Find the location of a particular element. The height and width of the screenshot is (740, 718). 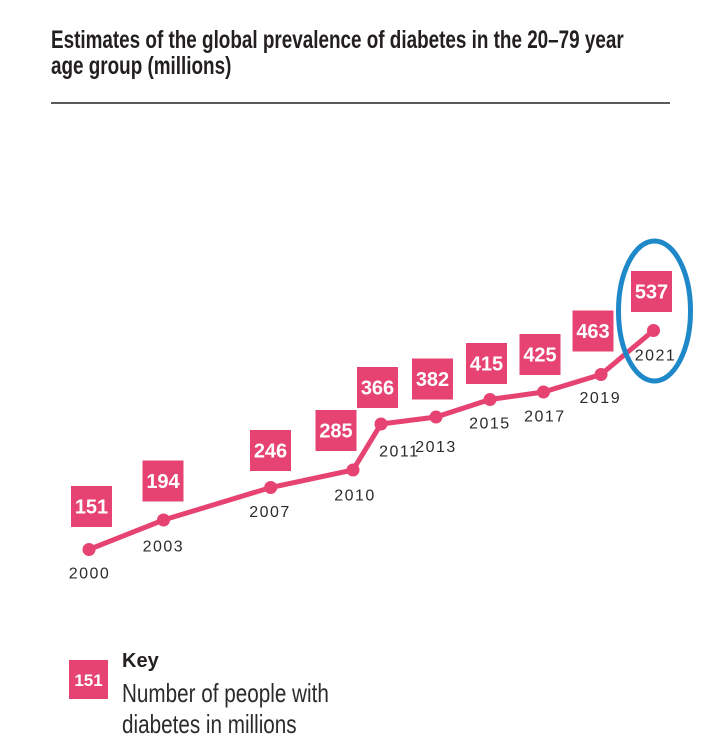

svg-text: 194 is located at coordinates (163, 482).